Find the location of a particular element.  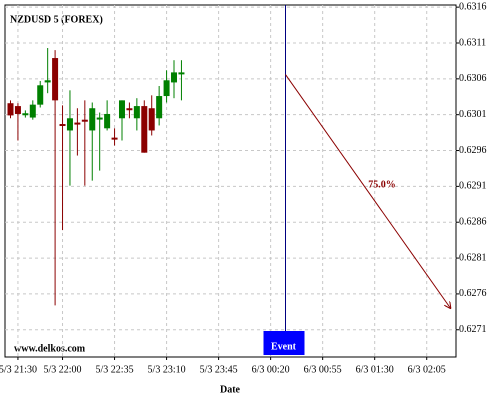

x-axis-label: Date is located at coordinates (230, 389).